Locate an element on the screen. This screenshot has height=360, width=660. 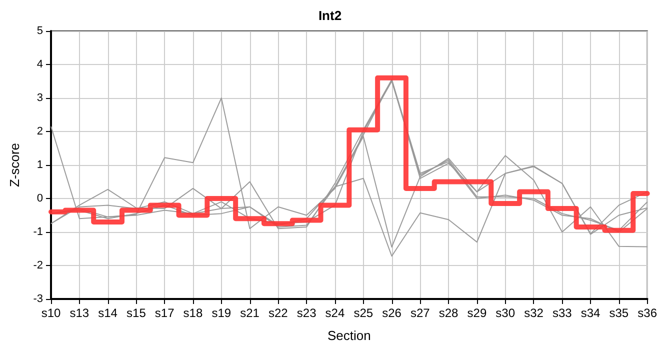
y-tick-label: 1 is located at coordinates (39, 165).